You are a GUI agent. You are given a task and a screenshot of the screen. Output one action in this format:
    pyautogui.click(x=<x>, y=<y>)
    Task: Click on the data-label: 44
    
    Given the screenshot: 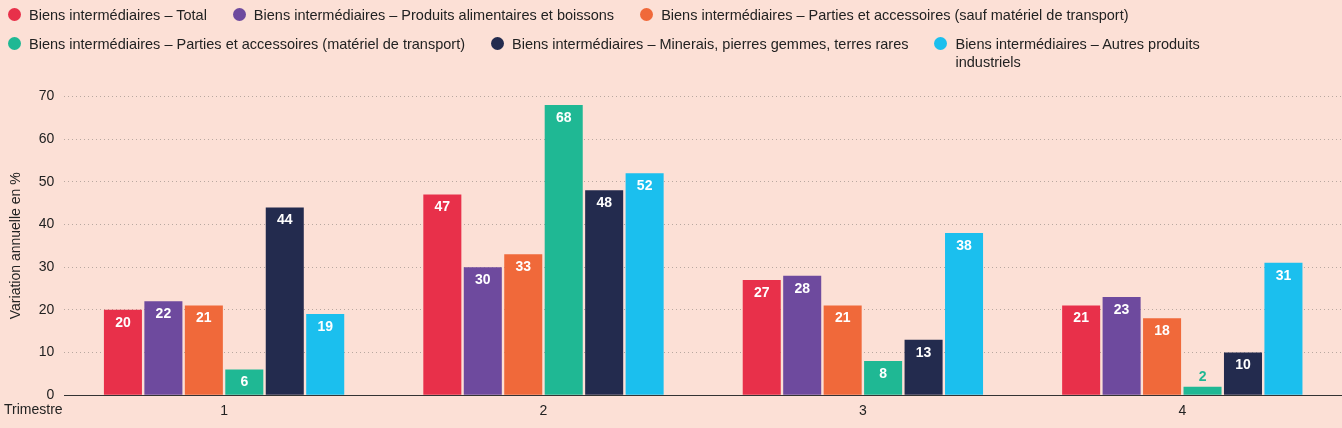 What is the action you would take?
    pyautogui.click(x=284, y=219)
    